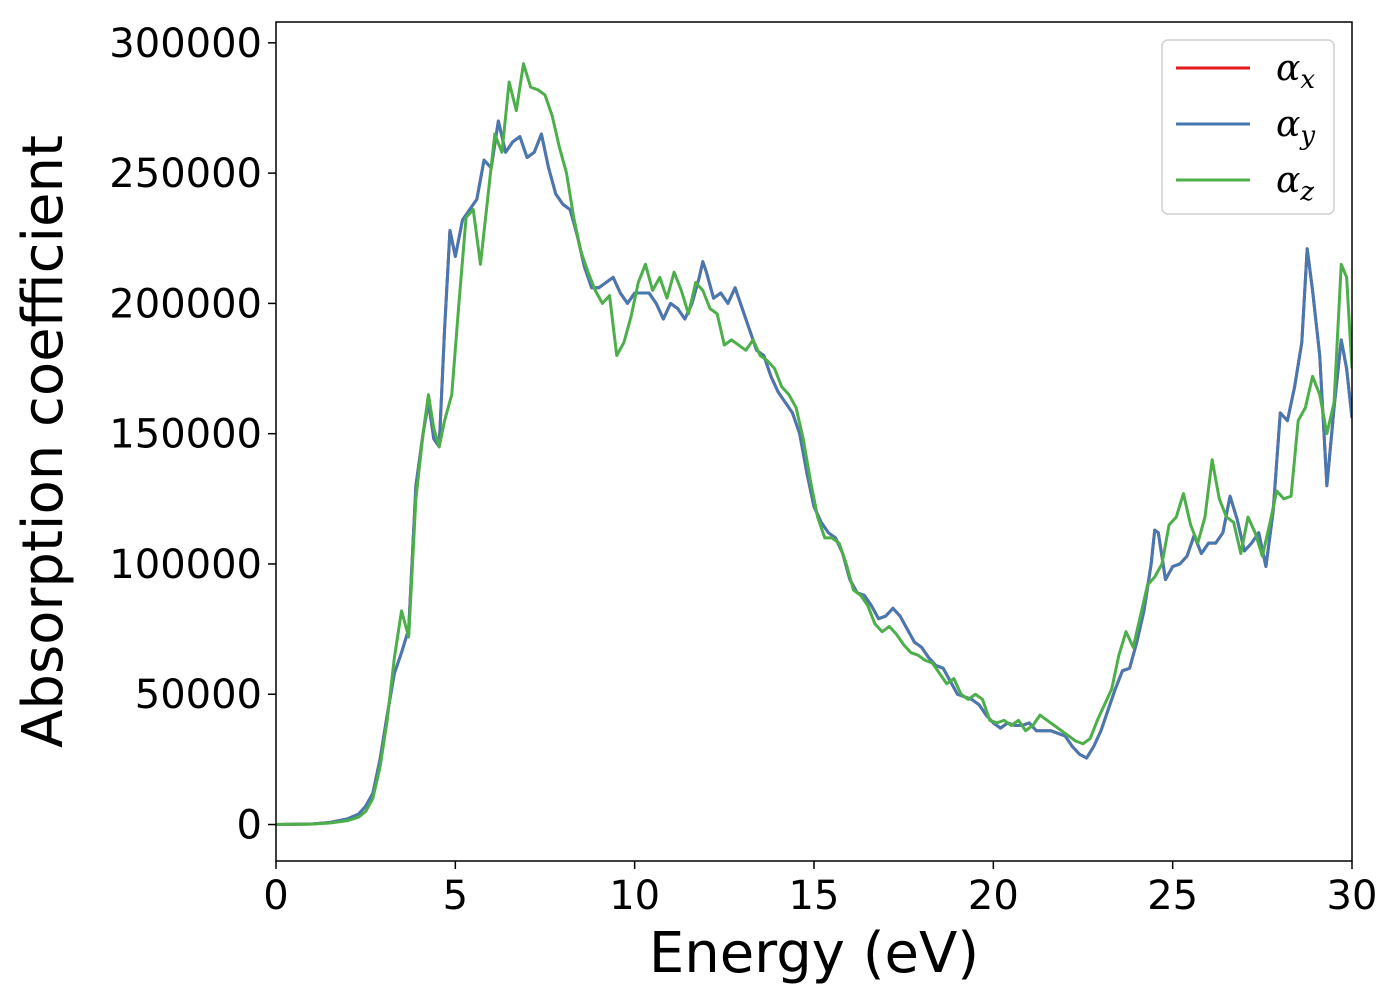 The height and width of the screenshot is (1004, 1400). Describe the element at coordinates (249, 826) in the screenshot. I see `y-tick-label: 0` at that location.